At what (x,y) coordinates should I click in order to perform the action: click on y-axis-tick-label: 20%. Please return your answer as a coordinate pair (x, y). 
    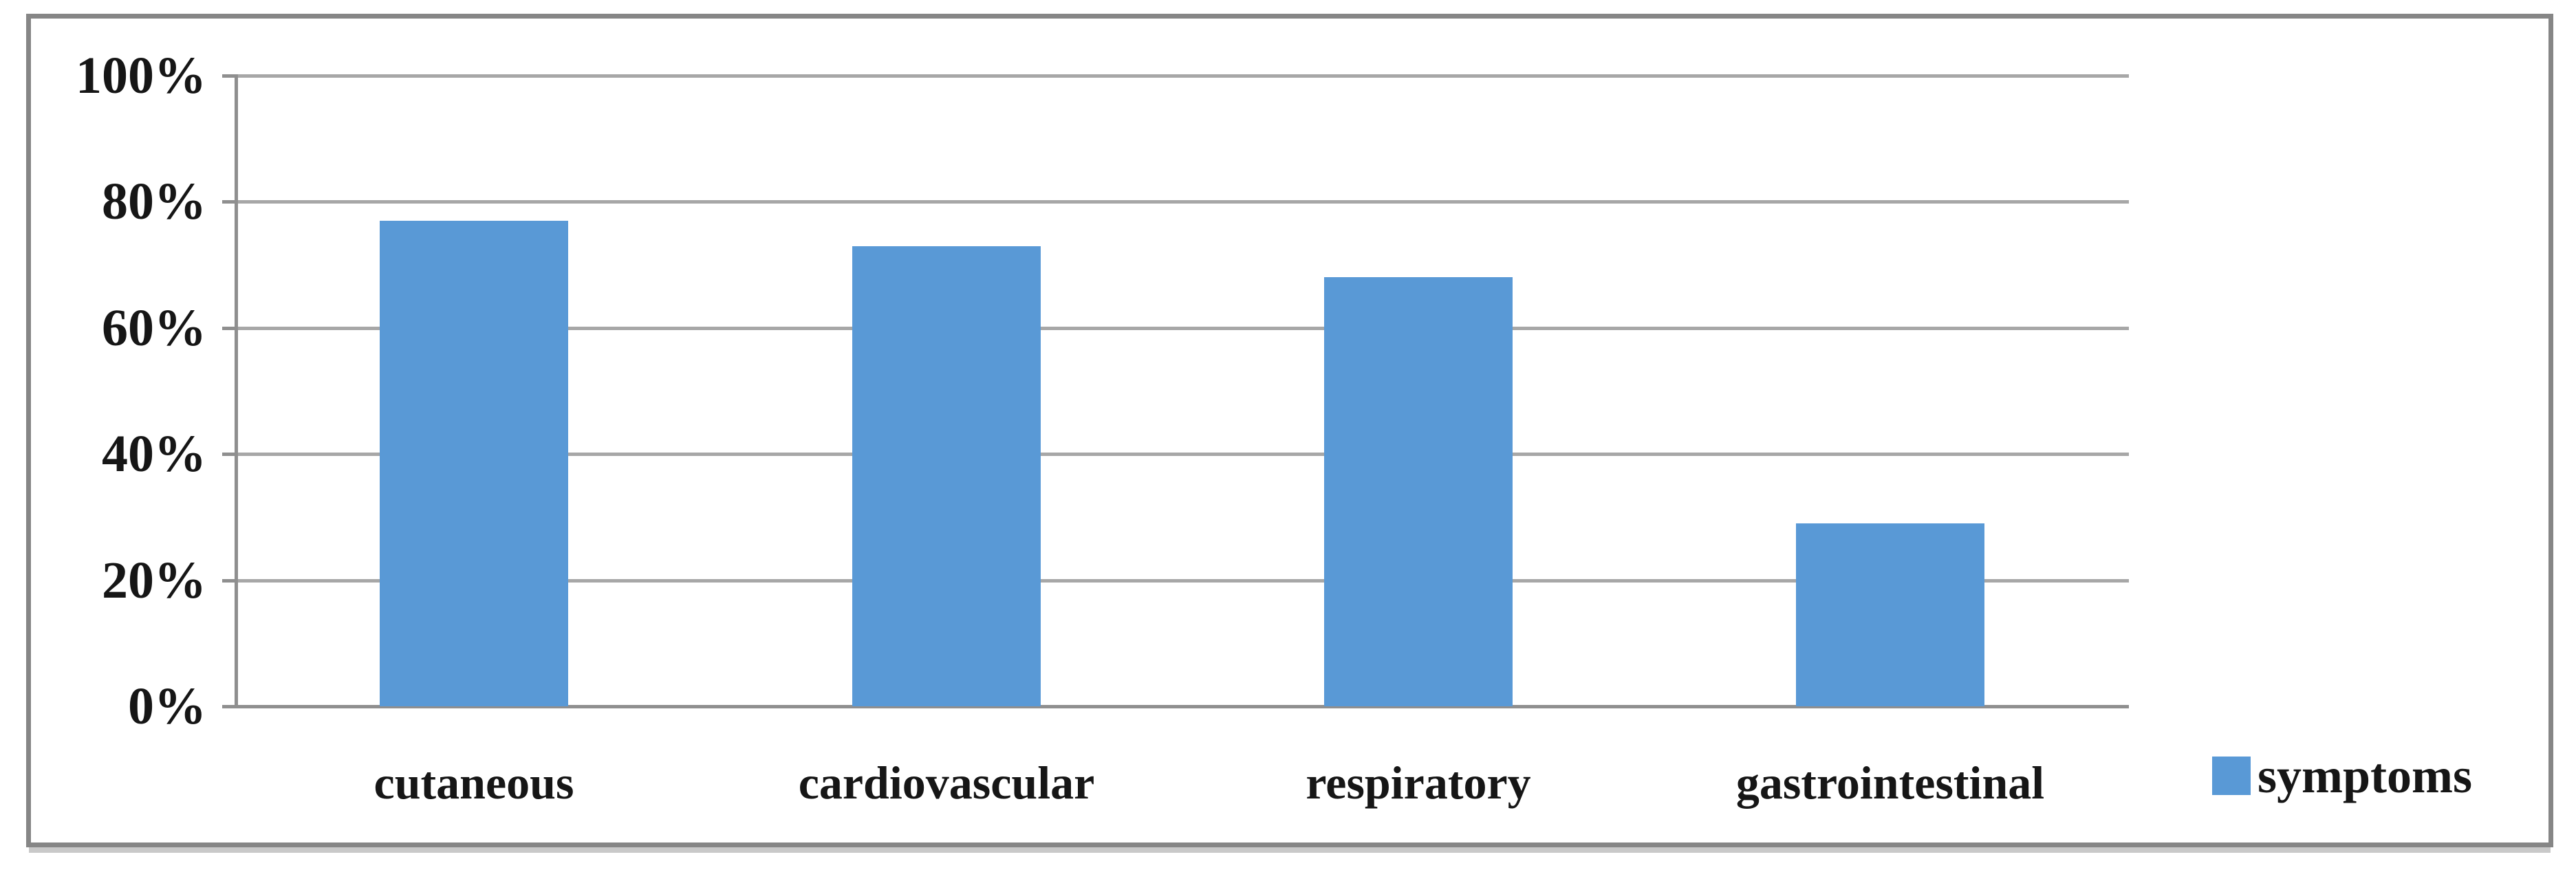
    Looking at the image, I should click on (154, 580).